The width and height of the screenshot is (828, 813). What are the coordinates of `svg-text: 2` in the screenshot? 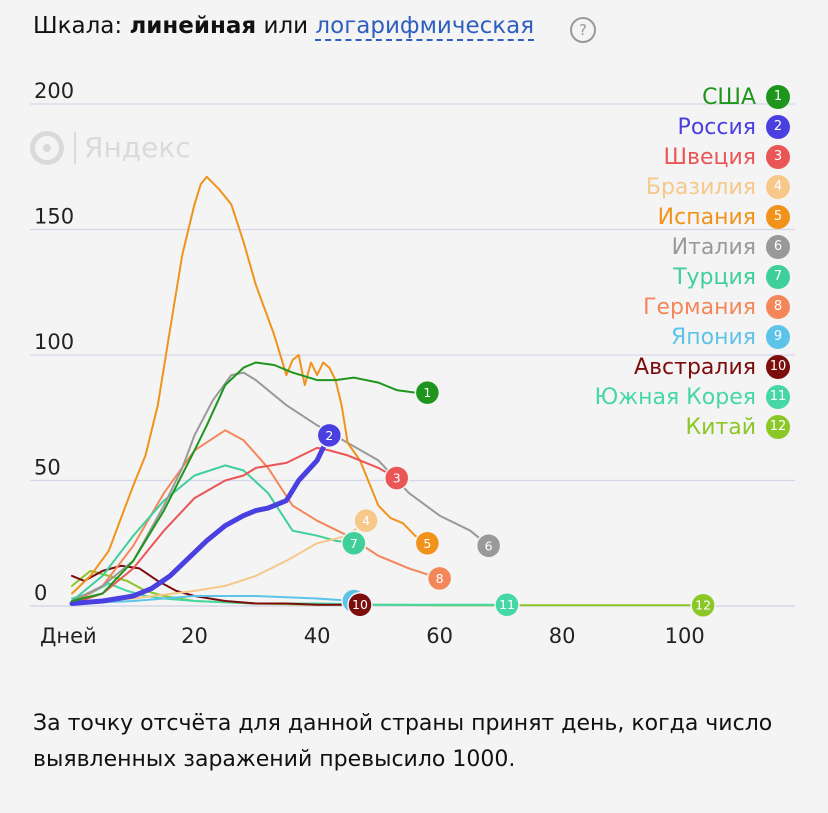 It's located at (329, 435).